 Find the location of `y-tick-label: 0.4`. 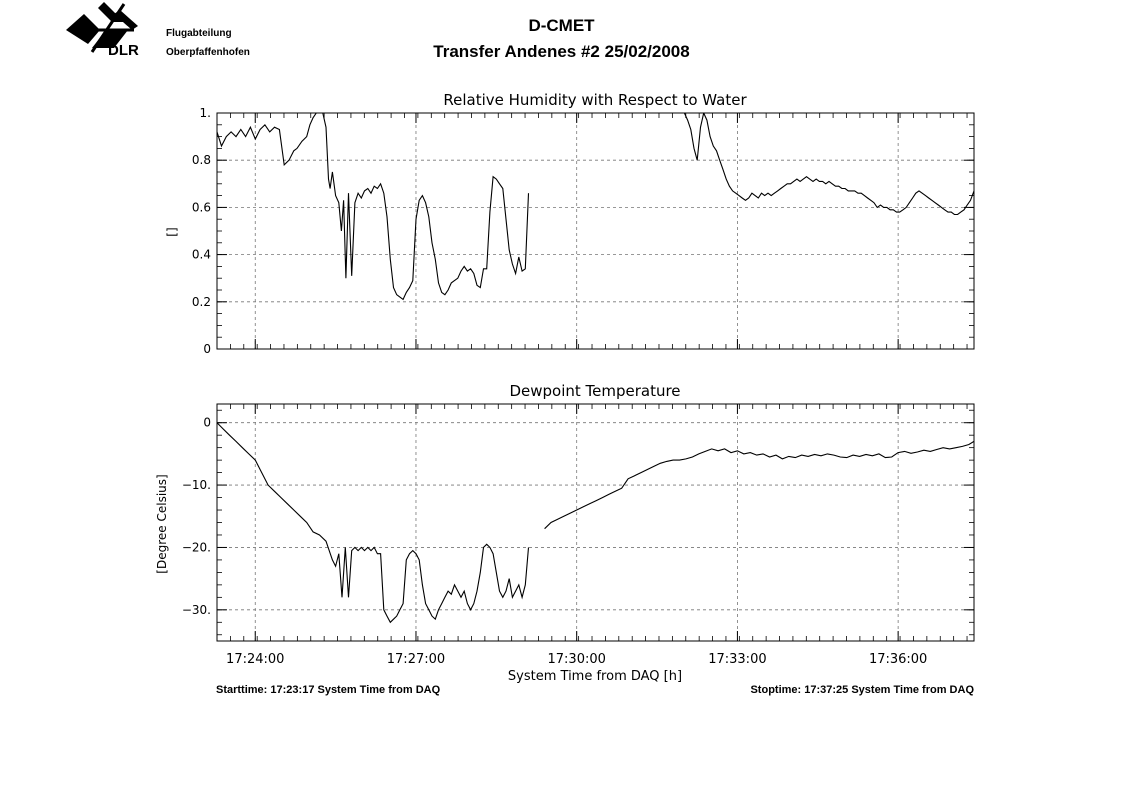

y-tick-label: 0.4 is located at coordinates (201, 255).